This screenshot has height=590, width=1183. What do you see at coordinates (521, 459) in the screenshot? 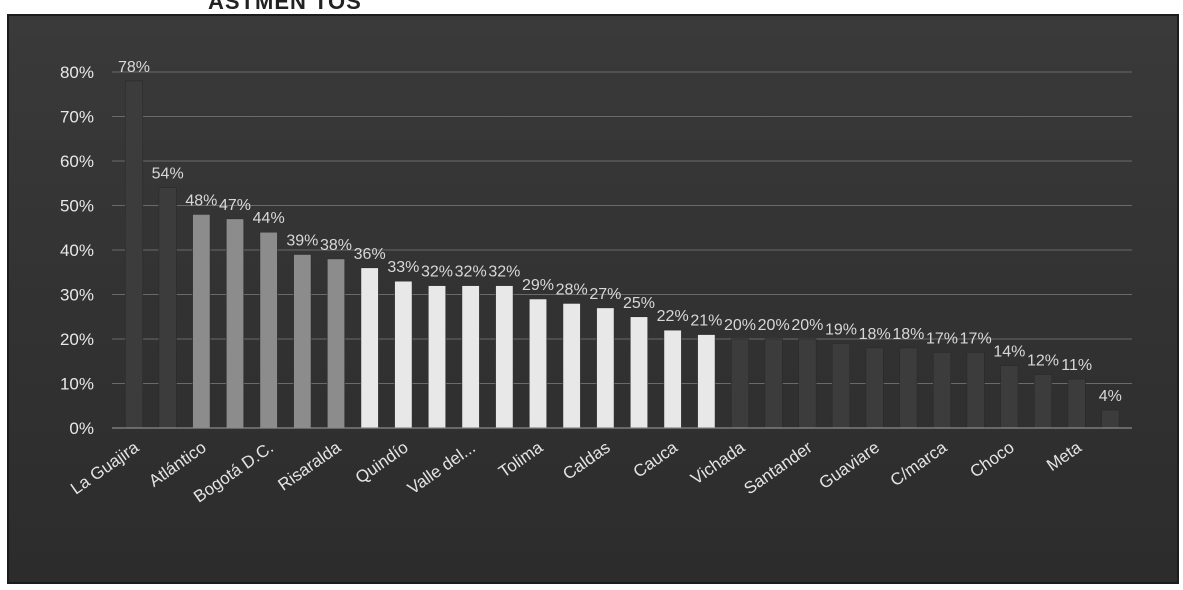
I see `category-label: Tolima` at bounding box center [521, 459].